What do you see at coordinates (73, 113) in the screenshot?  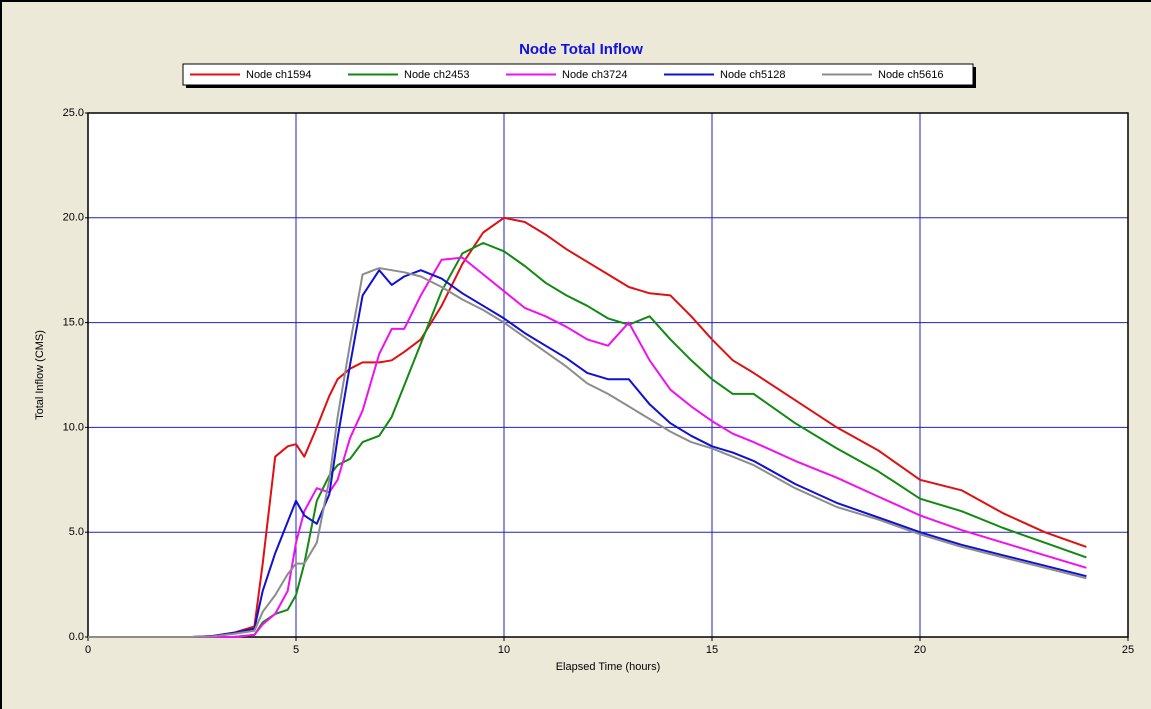 I see `y-tick-label: 25.0` at bounding box center [73, 113].